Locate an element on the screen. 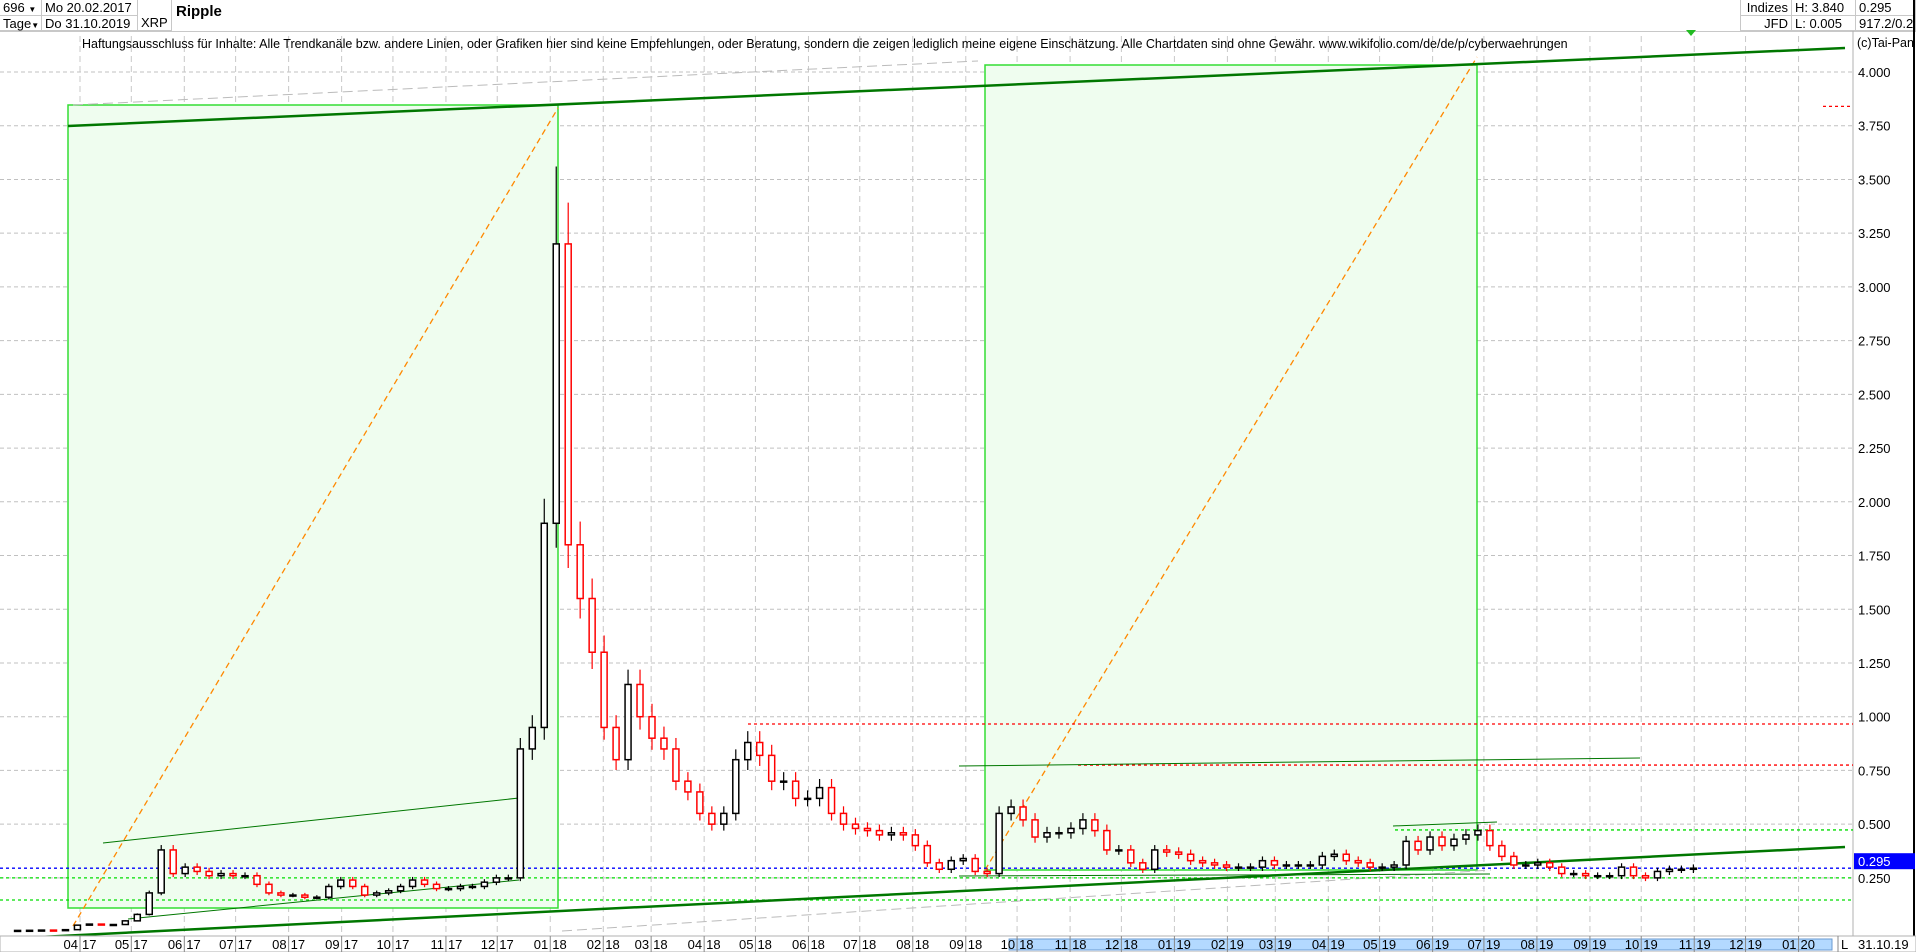  y-tick-label: 0.500 is located at coordinates (1874, 824).